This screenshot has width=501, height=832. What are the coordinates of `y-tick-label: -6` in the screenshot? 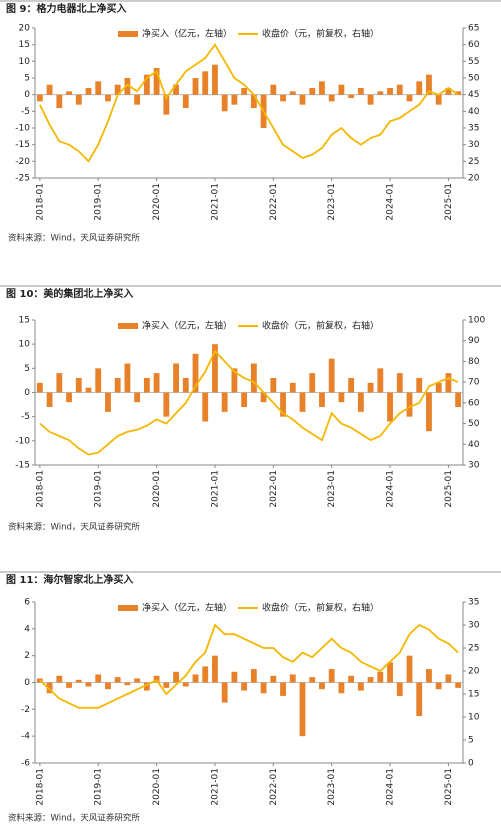 It's located at (25, 764).